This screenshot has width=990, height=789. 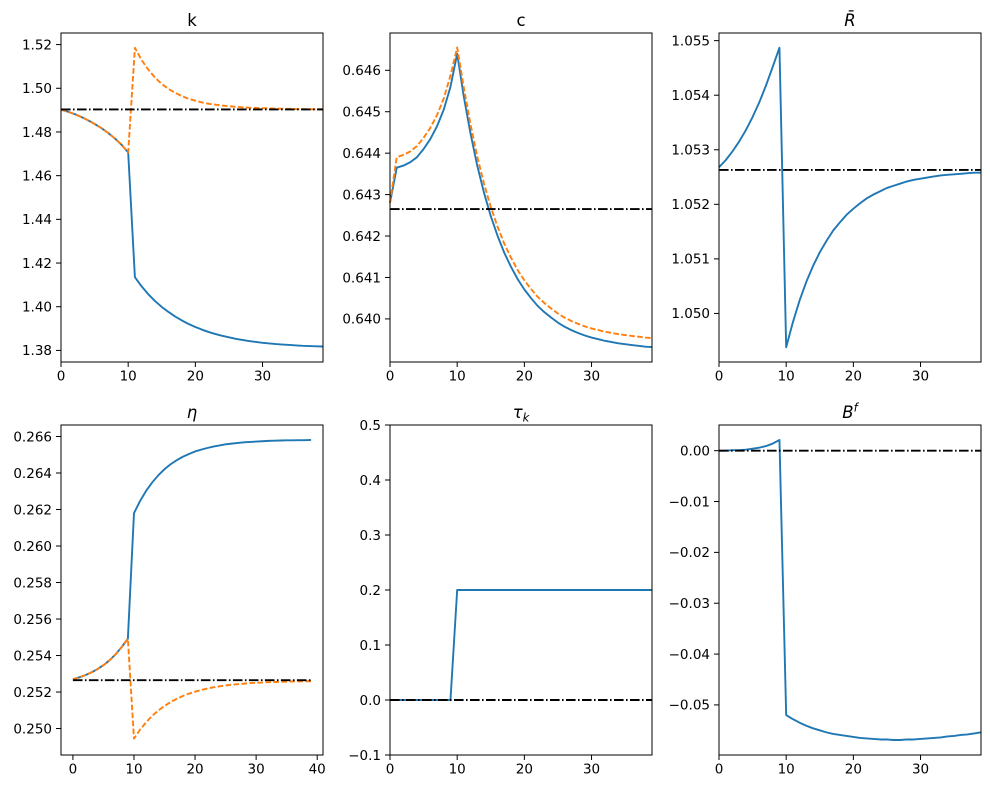 What do you see at coordinates (32, 693) in the screenshot?
I see `y-tick-label: 0.252` at bounding box center [32, 693].